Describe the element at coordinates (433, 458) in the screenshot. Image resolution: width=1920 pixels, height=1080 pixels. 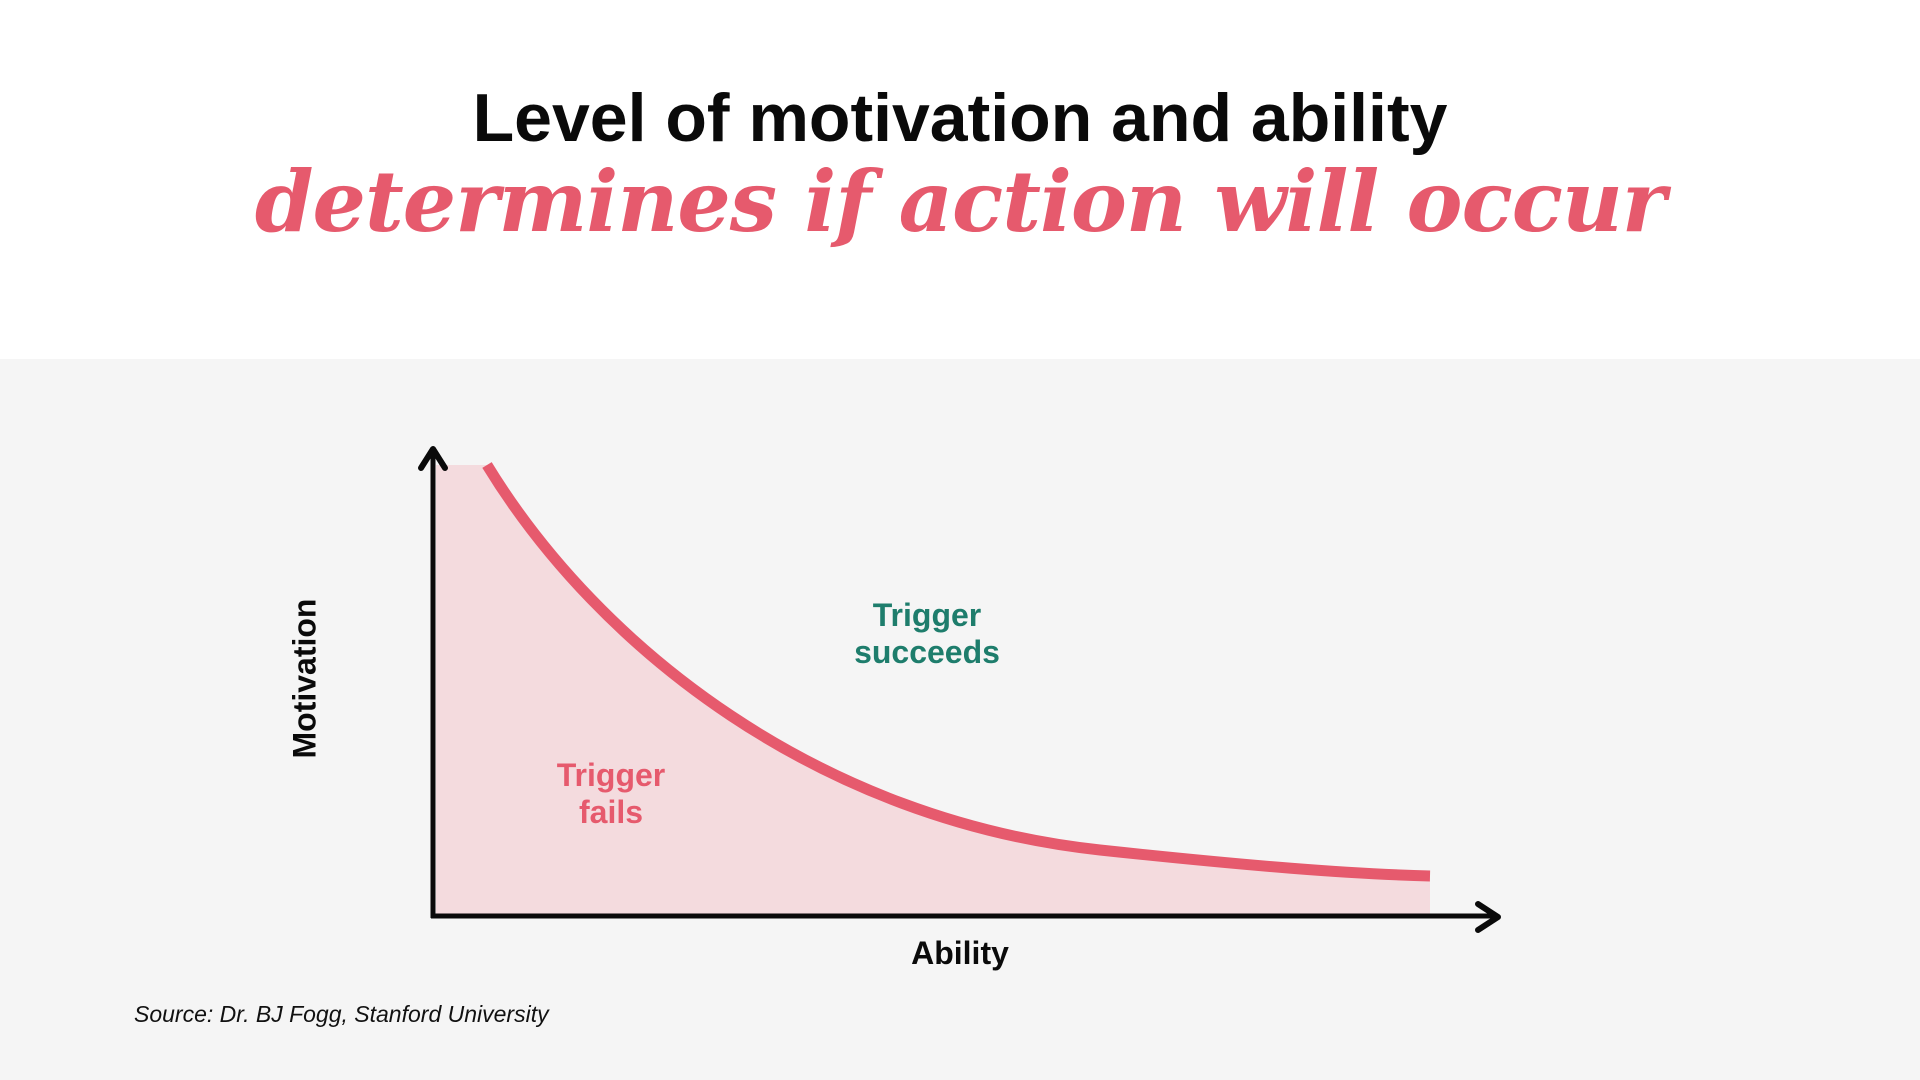
I see `y-axis-arrow-icon` at that location.